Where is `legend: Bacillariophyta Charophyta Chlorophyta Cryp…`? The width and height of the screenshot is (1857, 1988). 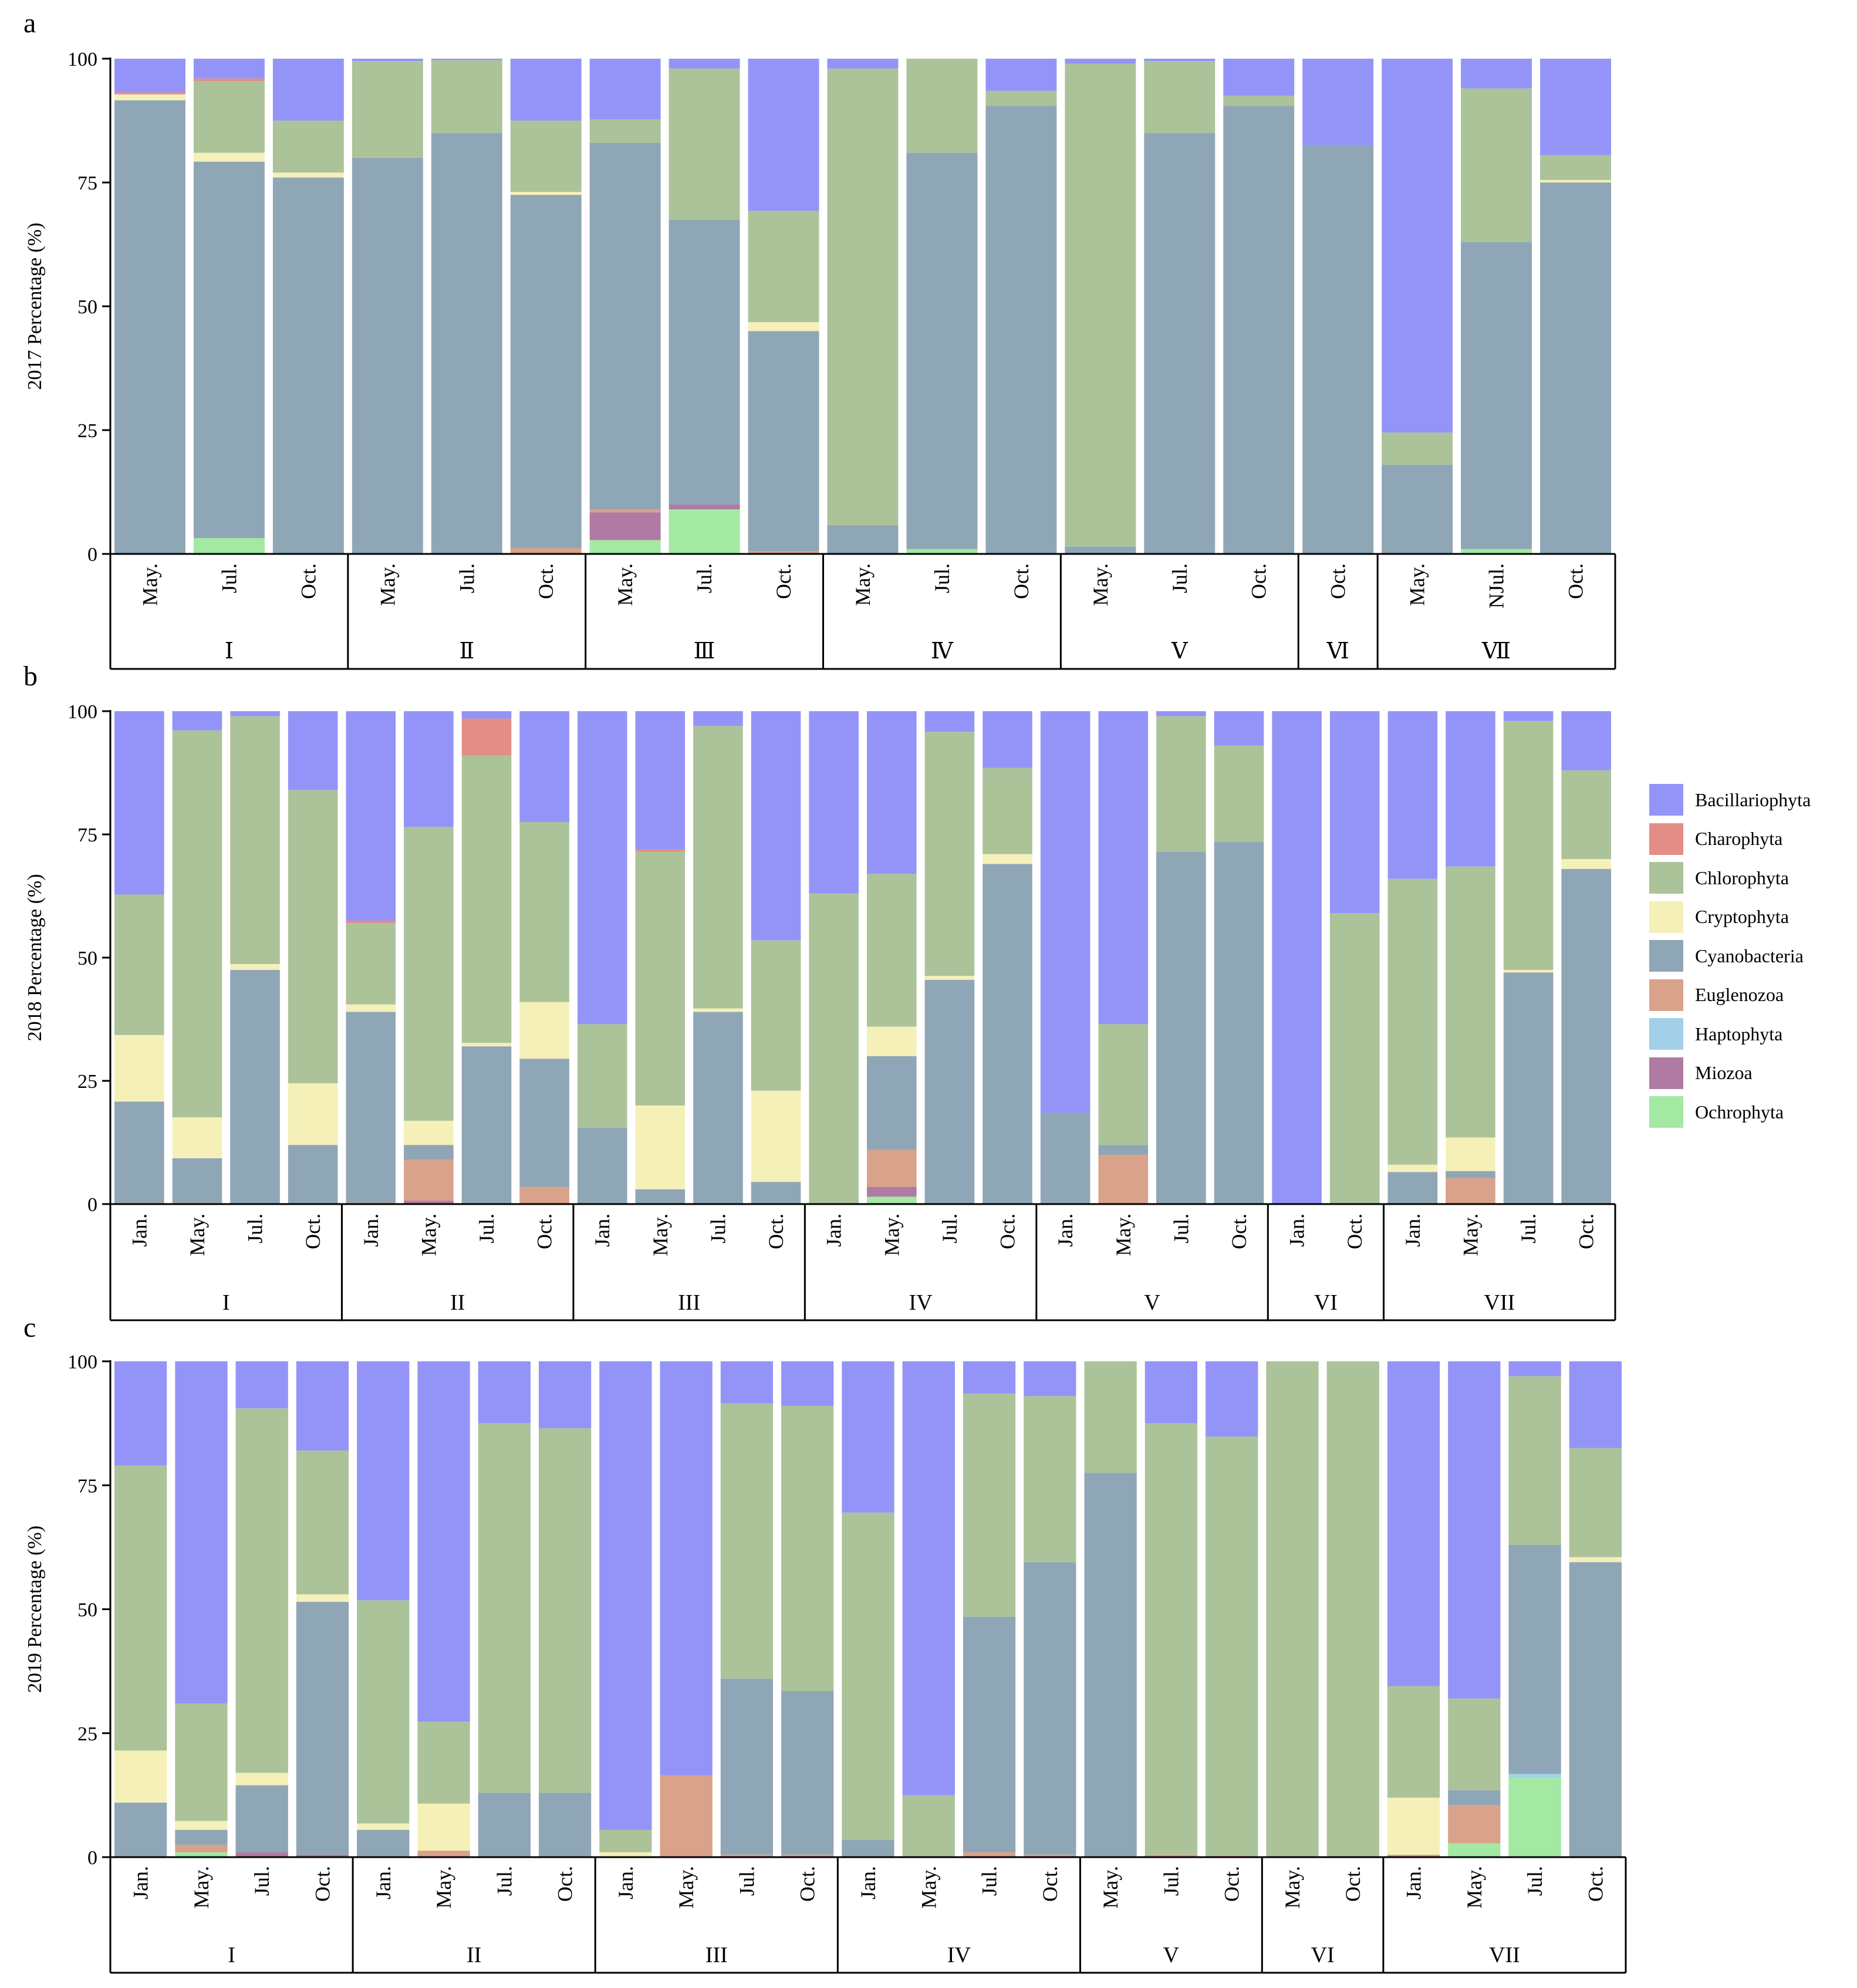
legend: Bacillariophyta Charophyta Chlorophyta Cryp… is located at coordinates (1749, 956).